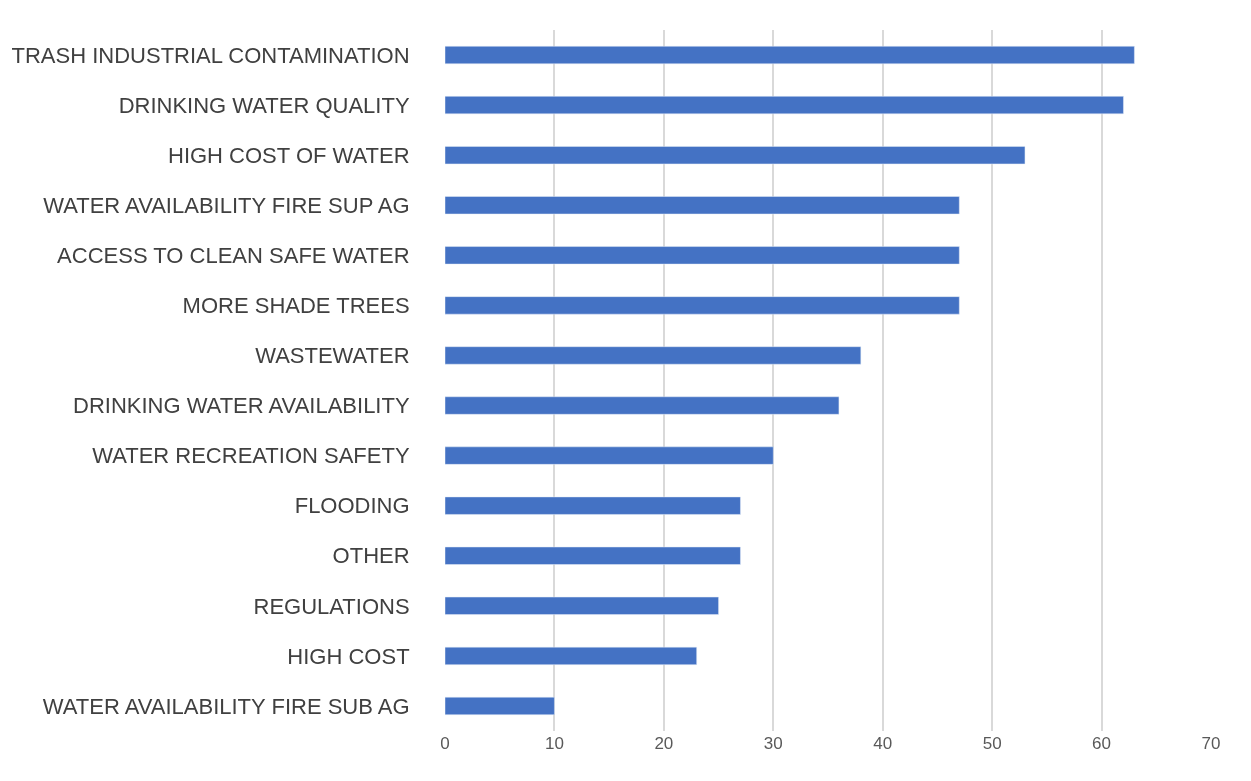 The height and width of the screenshot is (781, 1251). I want to click on y-tick-label: OTHER, so click(371, 556).